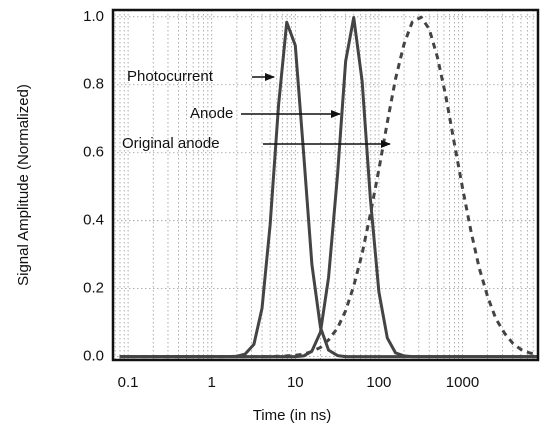  I want to click on x-tick-label: 0.1, so click(128, 382).